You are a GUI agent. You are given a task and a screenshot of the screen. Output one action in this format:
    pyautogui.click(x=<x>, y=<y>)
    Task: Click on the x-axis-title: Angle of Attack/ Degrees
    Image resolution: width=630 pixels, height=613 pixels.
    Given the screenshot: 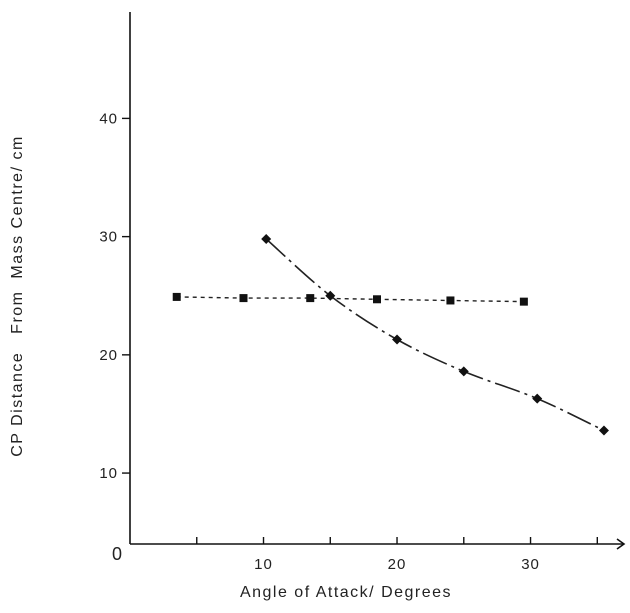 What is the action you would take?
    pyautogui.click(x=346, y=592)
    